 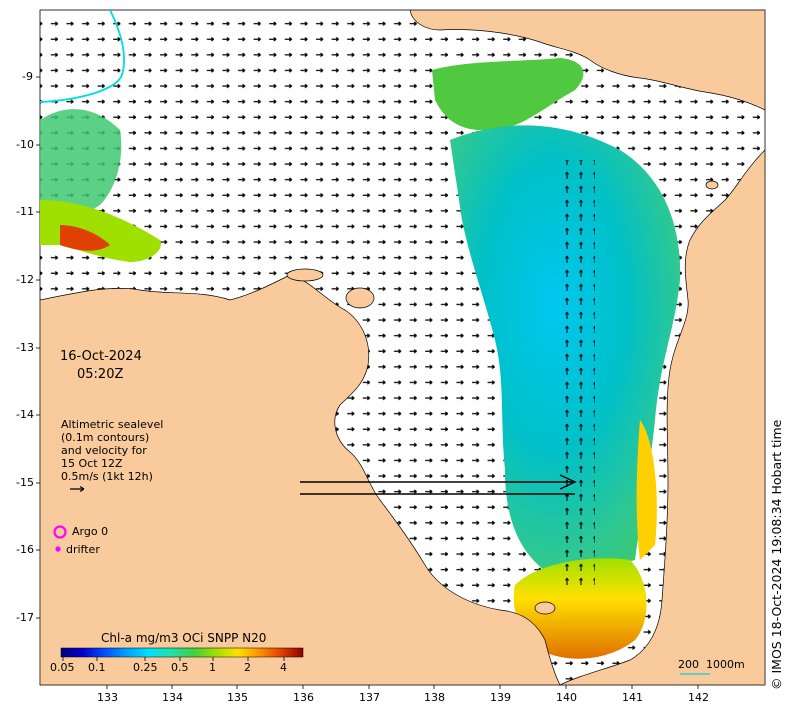 I want to click on x-tick-label: 137, so click(x=369, y=697).